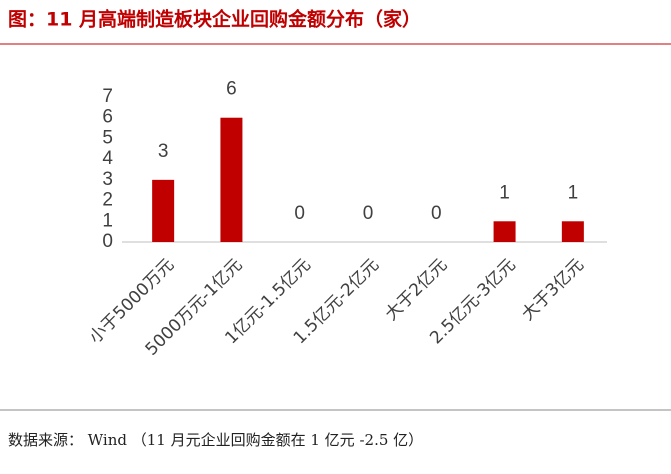  I want to click on source: 数据来源： Wind （11 月元企业回购金额在 1 亿元 -2.5 亿）, so click(215, 440).